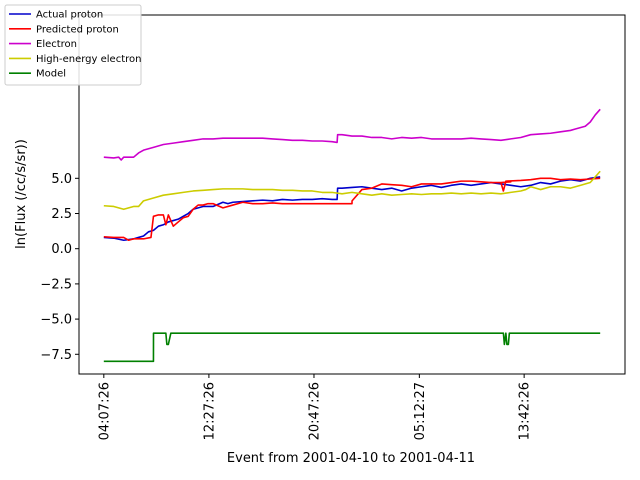 This screenshot has width=640, height=480. Describe the element at coordinates (61, 179) in the screenshot. I see `y-tick-label-5: 5.0` at that location.